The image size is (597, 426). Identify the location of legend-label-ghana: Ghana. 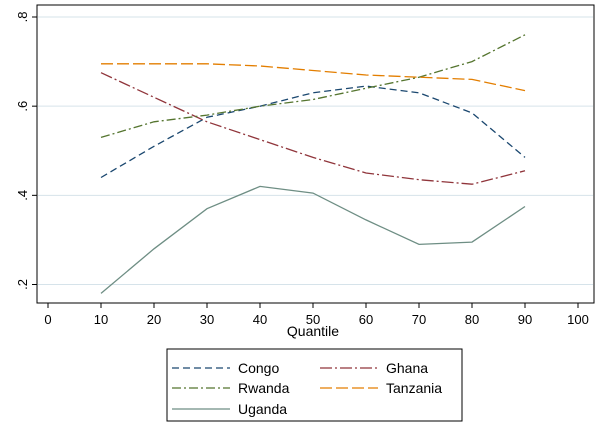
(407, 368).